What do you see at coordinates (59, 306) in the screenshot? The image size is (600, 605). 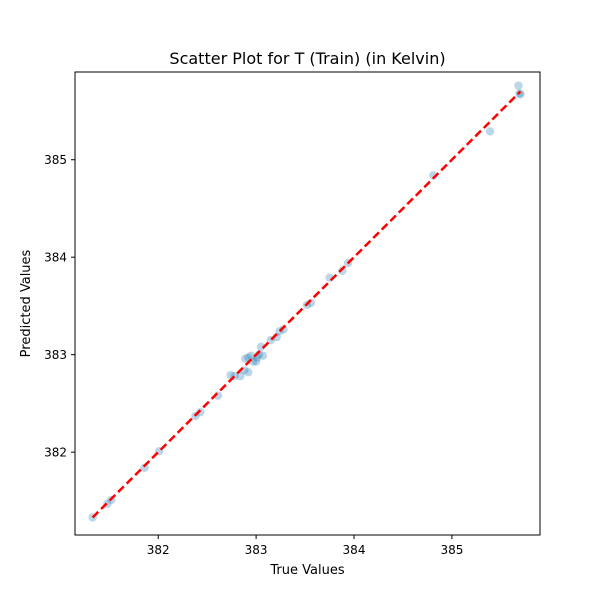 I see `y-axis: 382 383 384 385` at bounding box center [59, 306].